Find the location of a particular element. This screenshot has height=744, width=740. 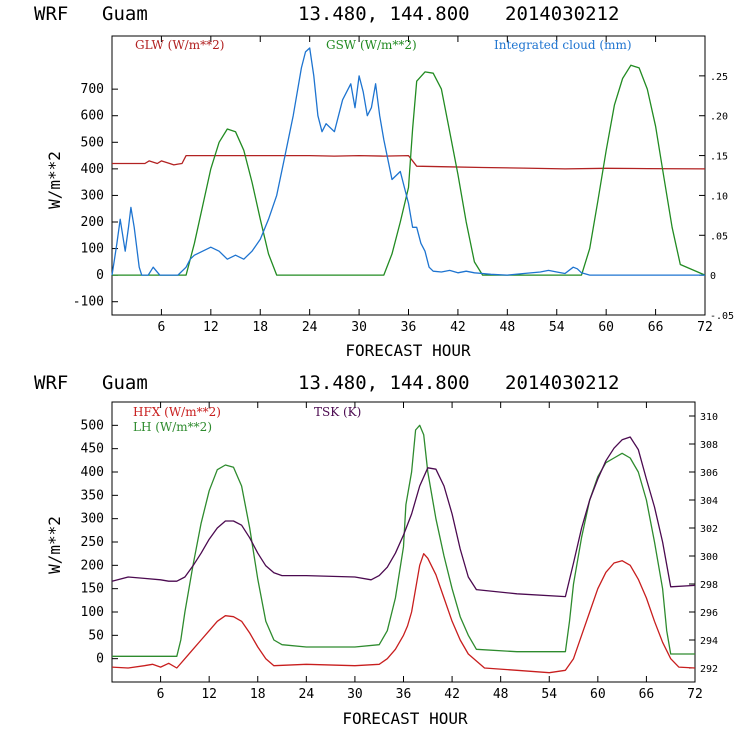

top-xtick-label: 66 is located at coordinates (656, 327).